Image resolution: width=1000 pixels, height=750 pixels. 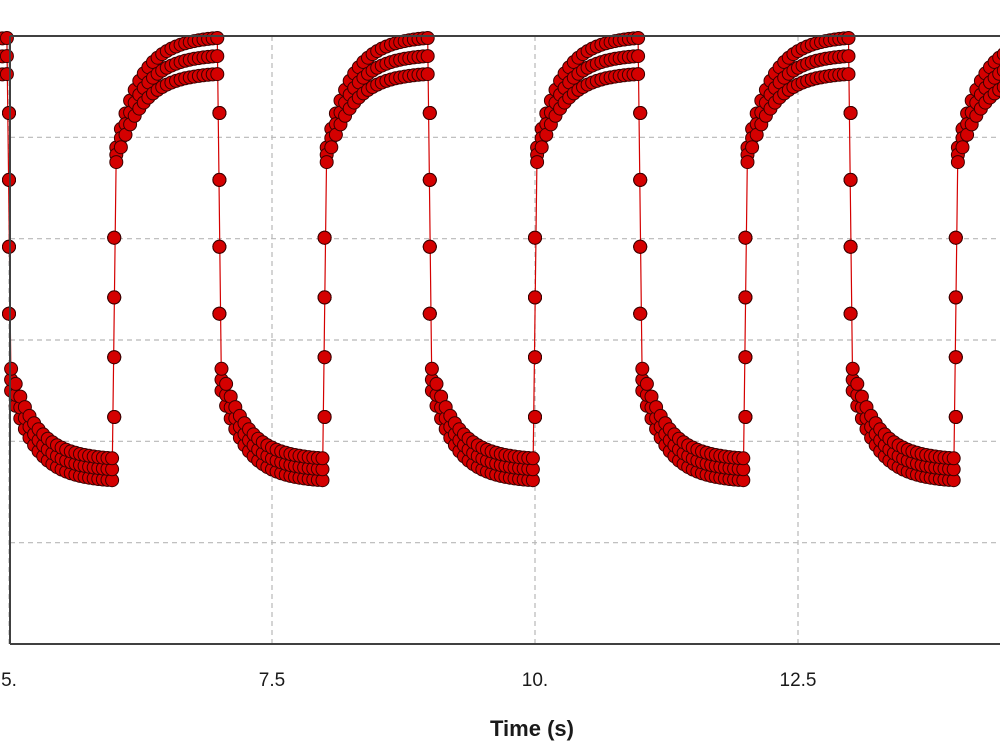 What do you see at coordinates (272, 680) in the screenshot?
I see `x-tick-label: 7.5` at bounding box center [272, 680].